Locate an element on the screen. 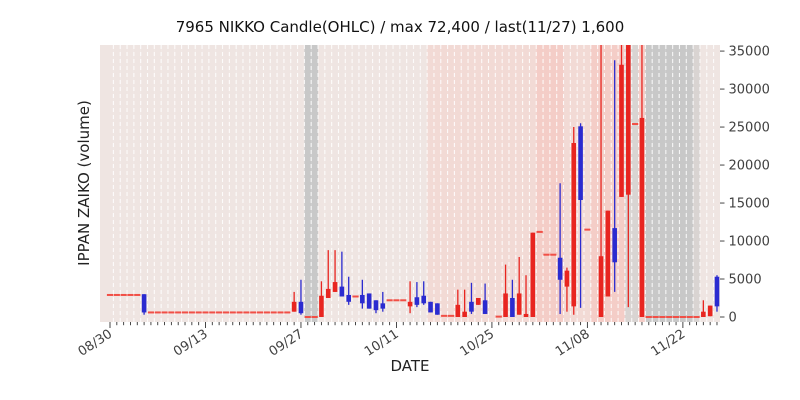 This screenshot has width=800, height=400. y-tick-label: 20000 is located at coordinates (749, 166).